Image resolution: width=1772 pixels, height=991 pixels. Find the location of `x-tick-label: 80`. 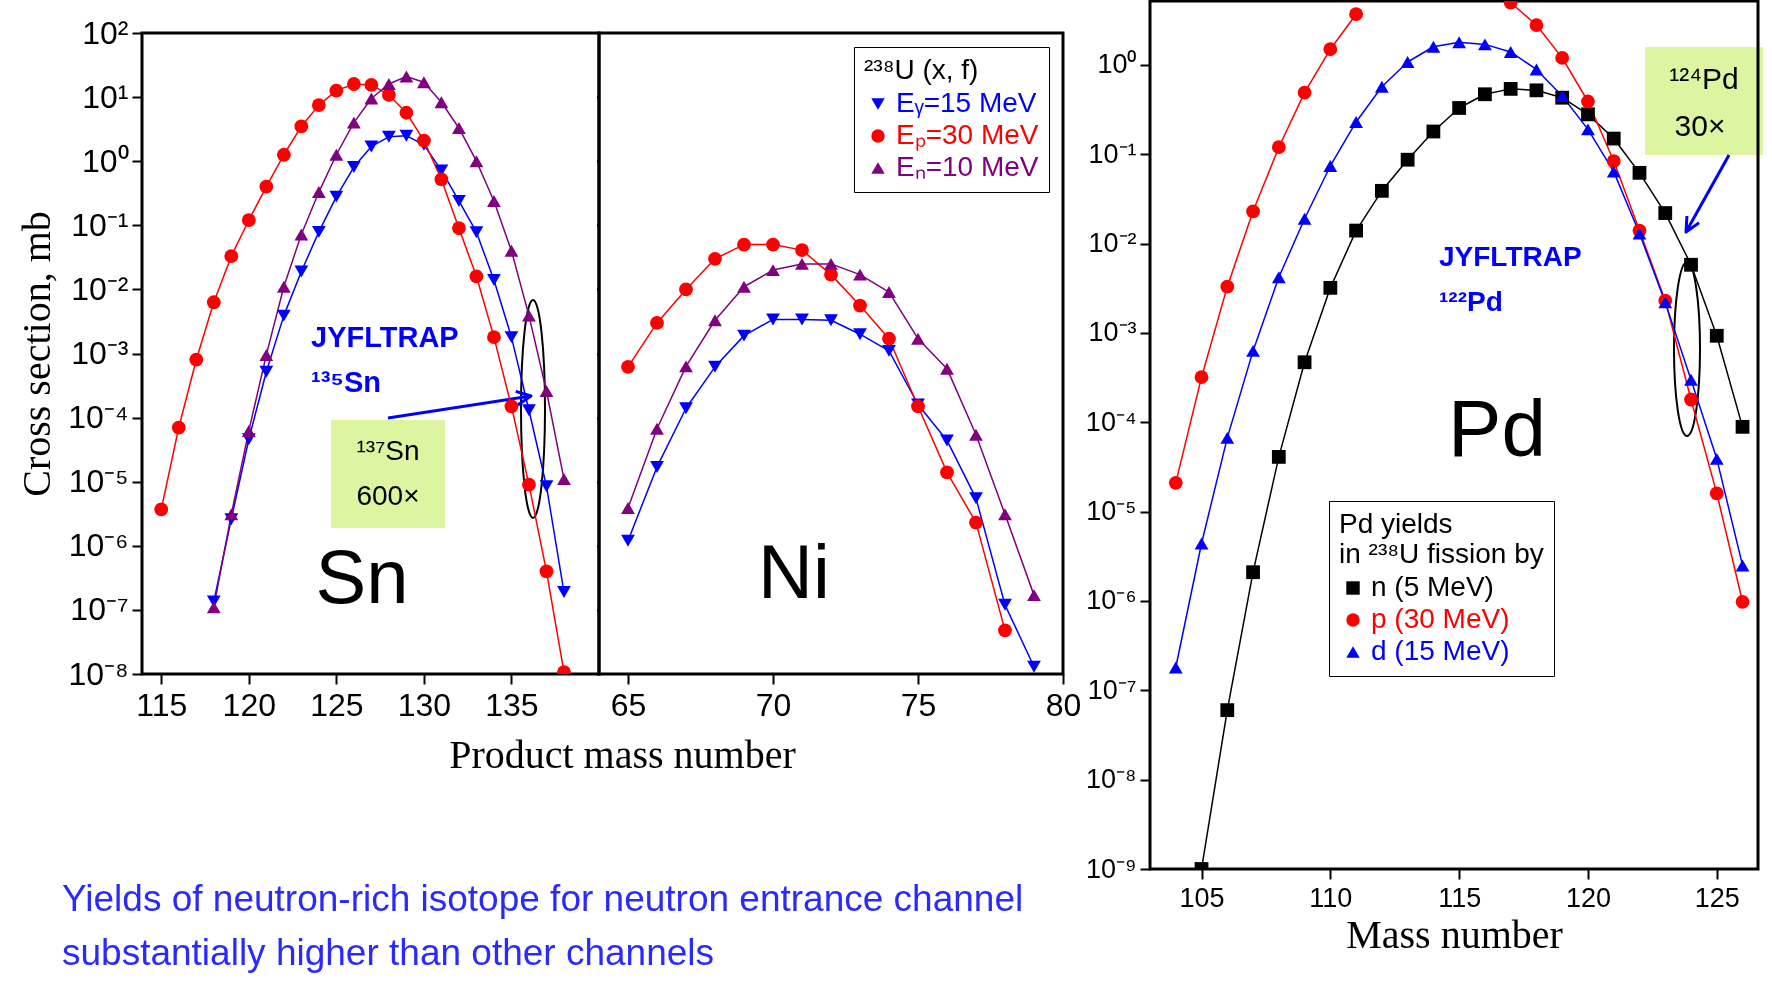

x-tick-label: 80 is located at coordinates (1063, 704).